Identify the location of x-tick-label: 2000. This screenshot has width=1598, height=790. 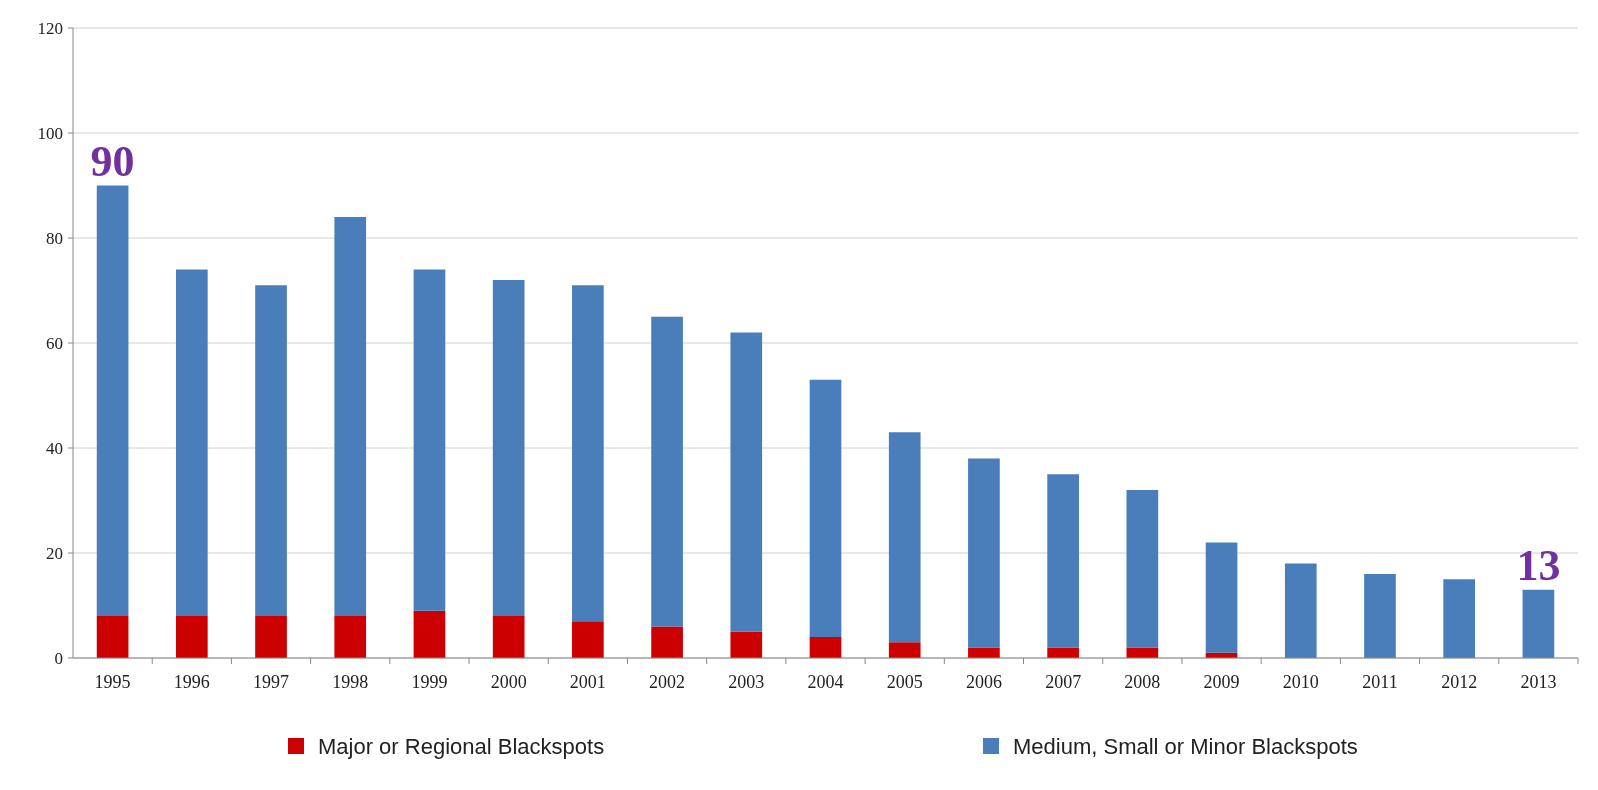
(508, 682).